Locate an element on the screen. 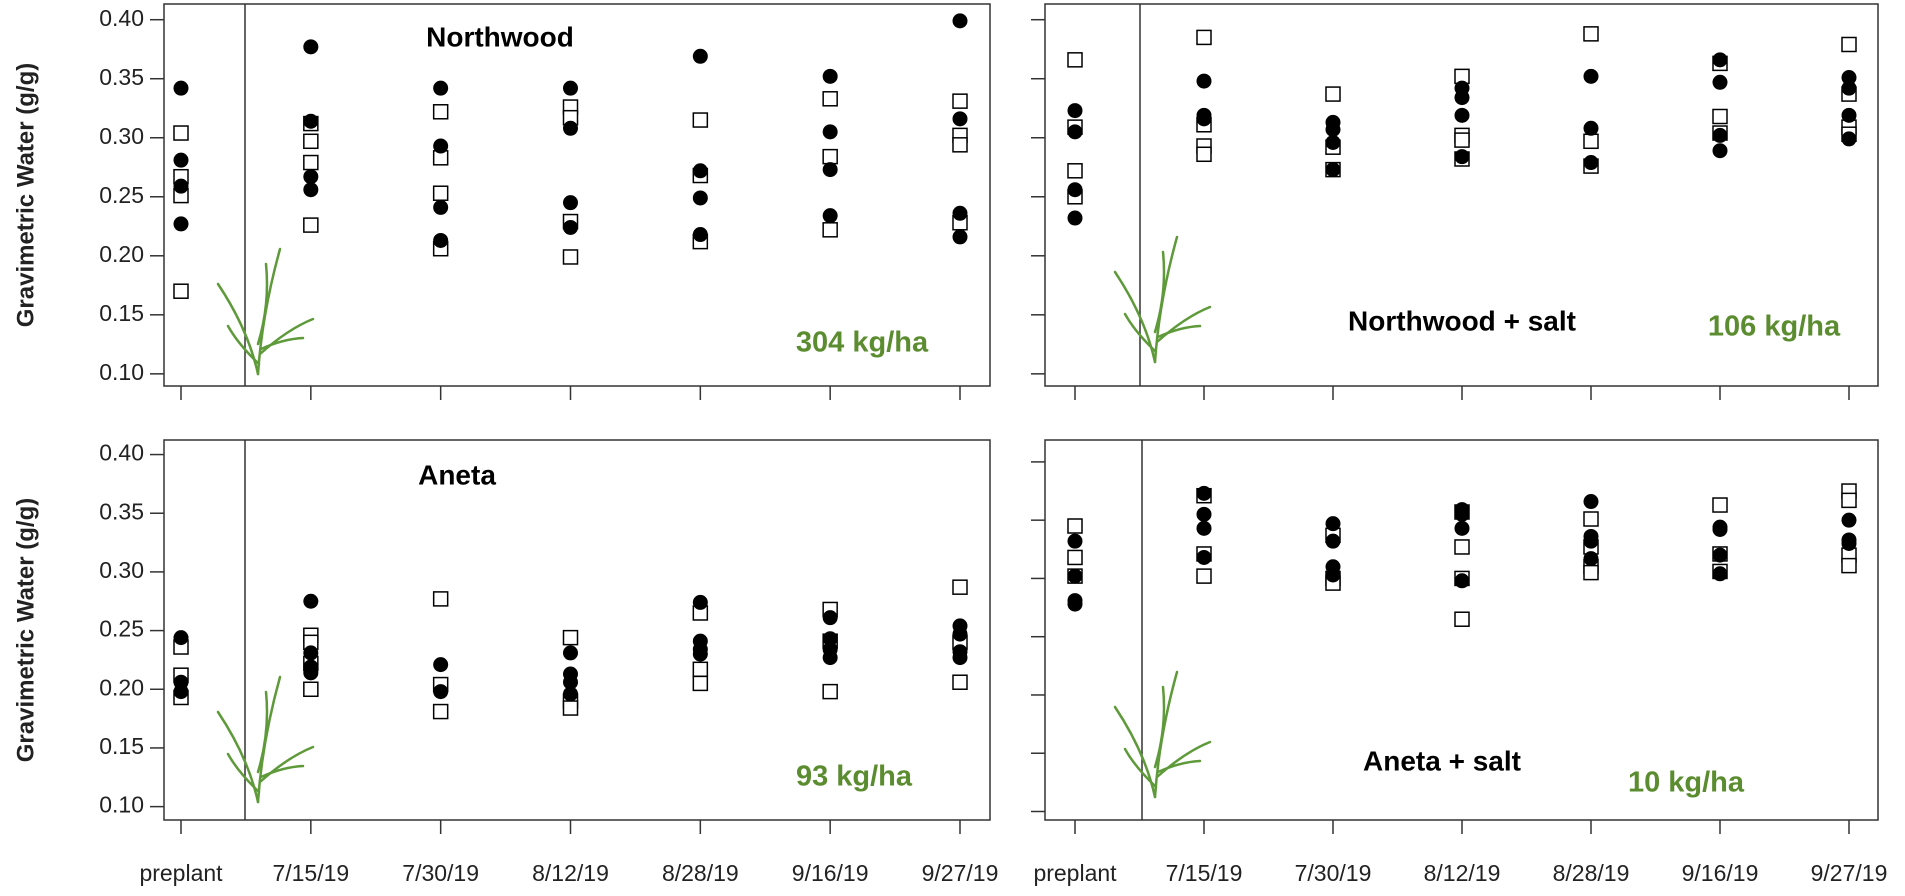  x-tick-label: 9/16/19 is located at coordinates (830, 873).